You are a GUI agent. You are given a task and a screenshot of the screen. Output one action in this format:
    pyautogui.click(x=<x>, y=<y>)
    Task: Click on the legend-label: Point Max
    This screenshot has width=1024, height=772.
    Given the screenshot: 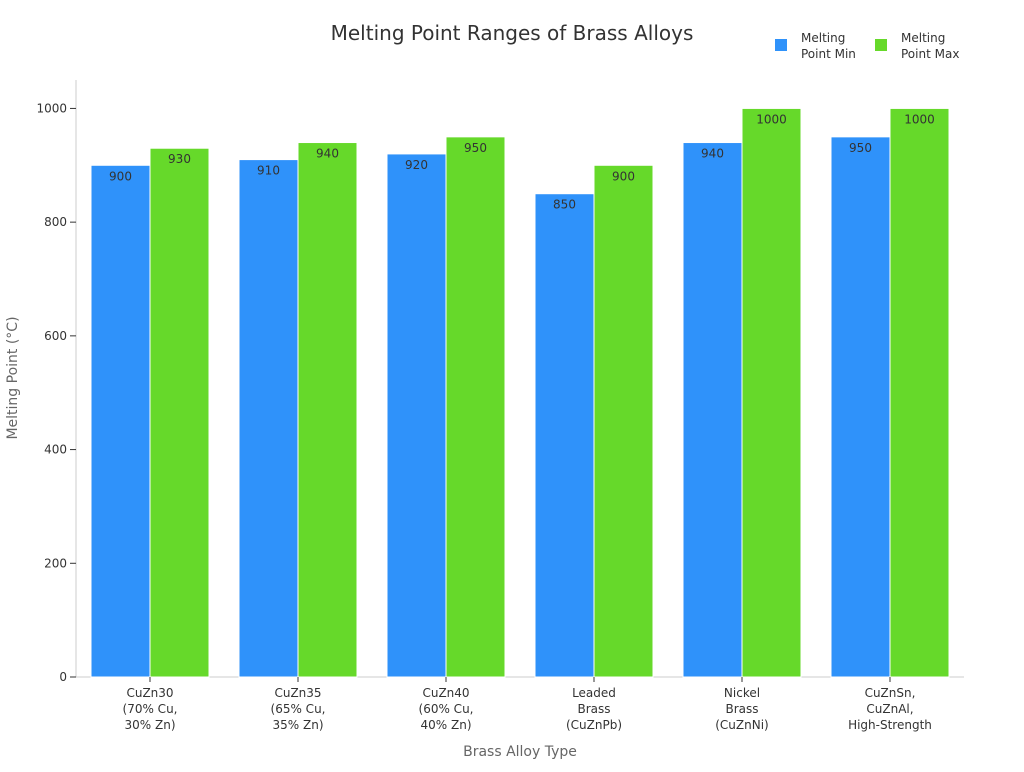 What is the action you would take?
    pyautogui.click(x=930, y=54)
    